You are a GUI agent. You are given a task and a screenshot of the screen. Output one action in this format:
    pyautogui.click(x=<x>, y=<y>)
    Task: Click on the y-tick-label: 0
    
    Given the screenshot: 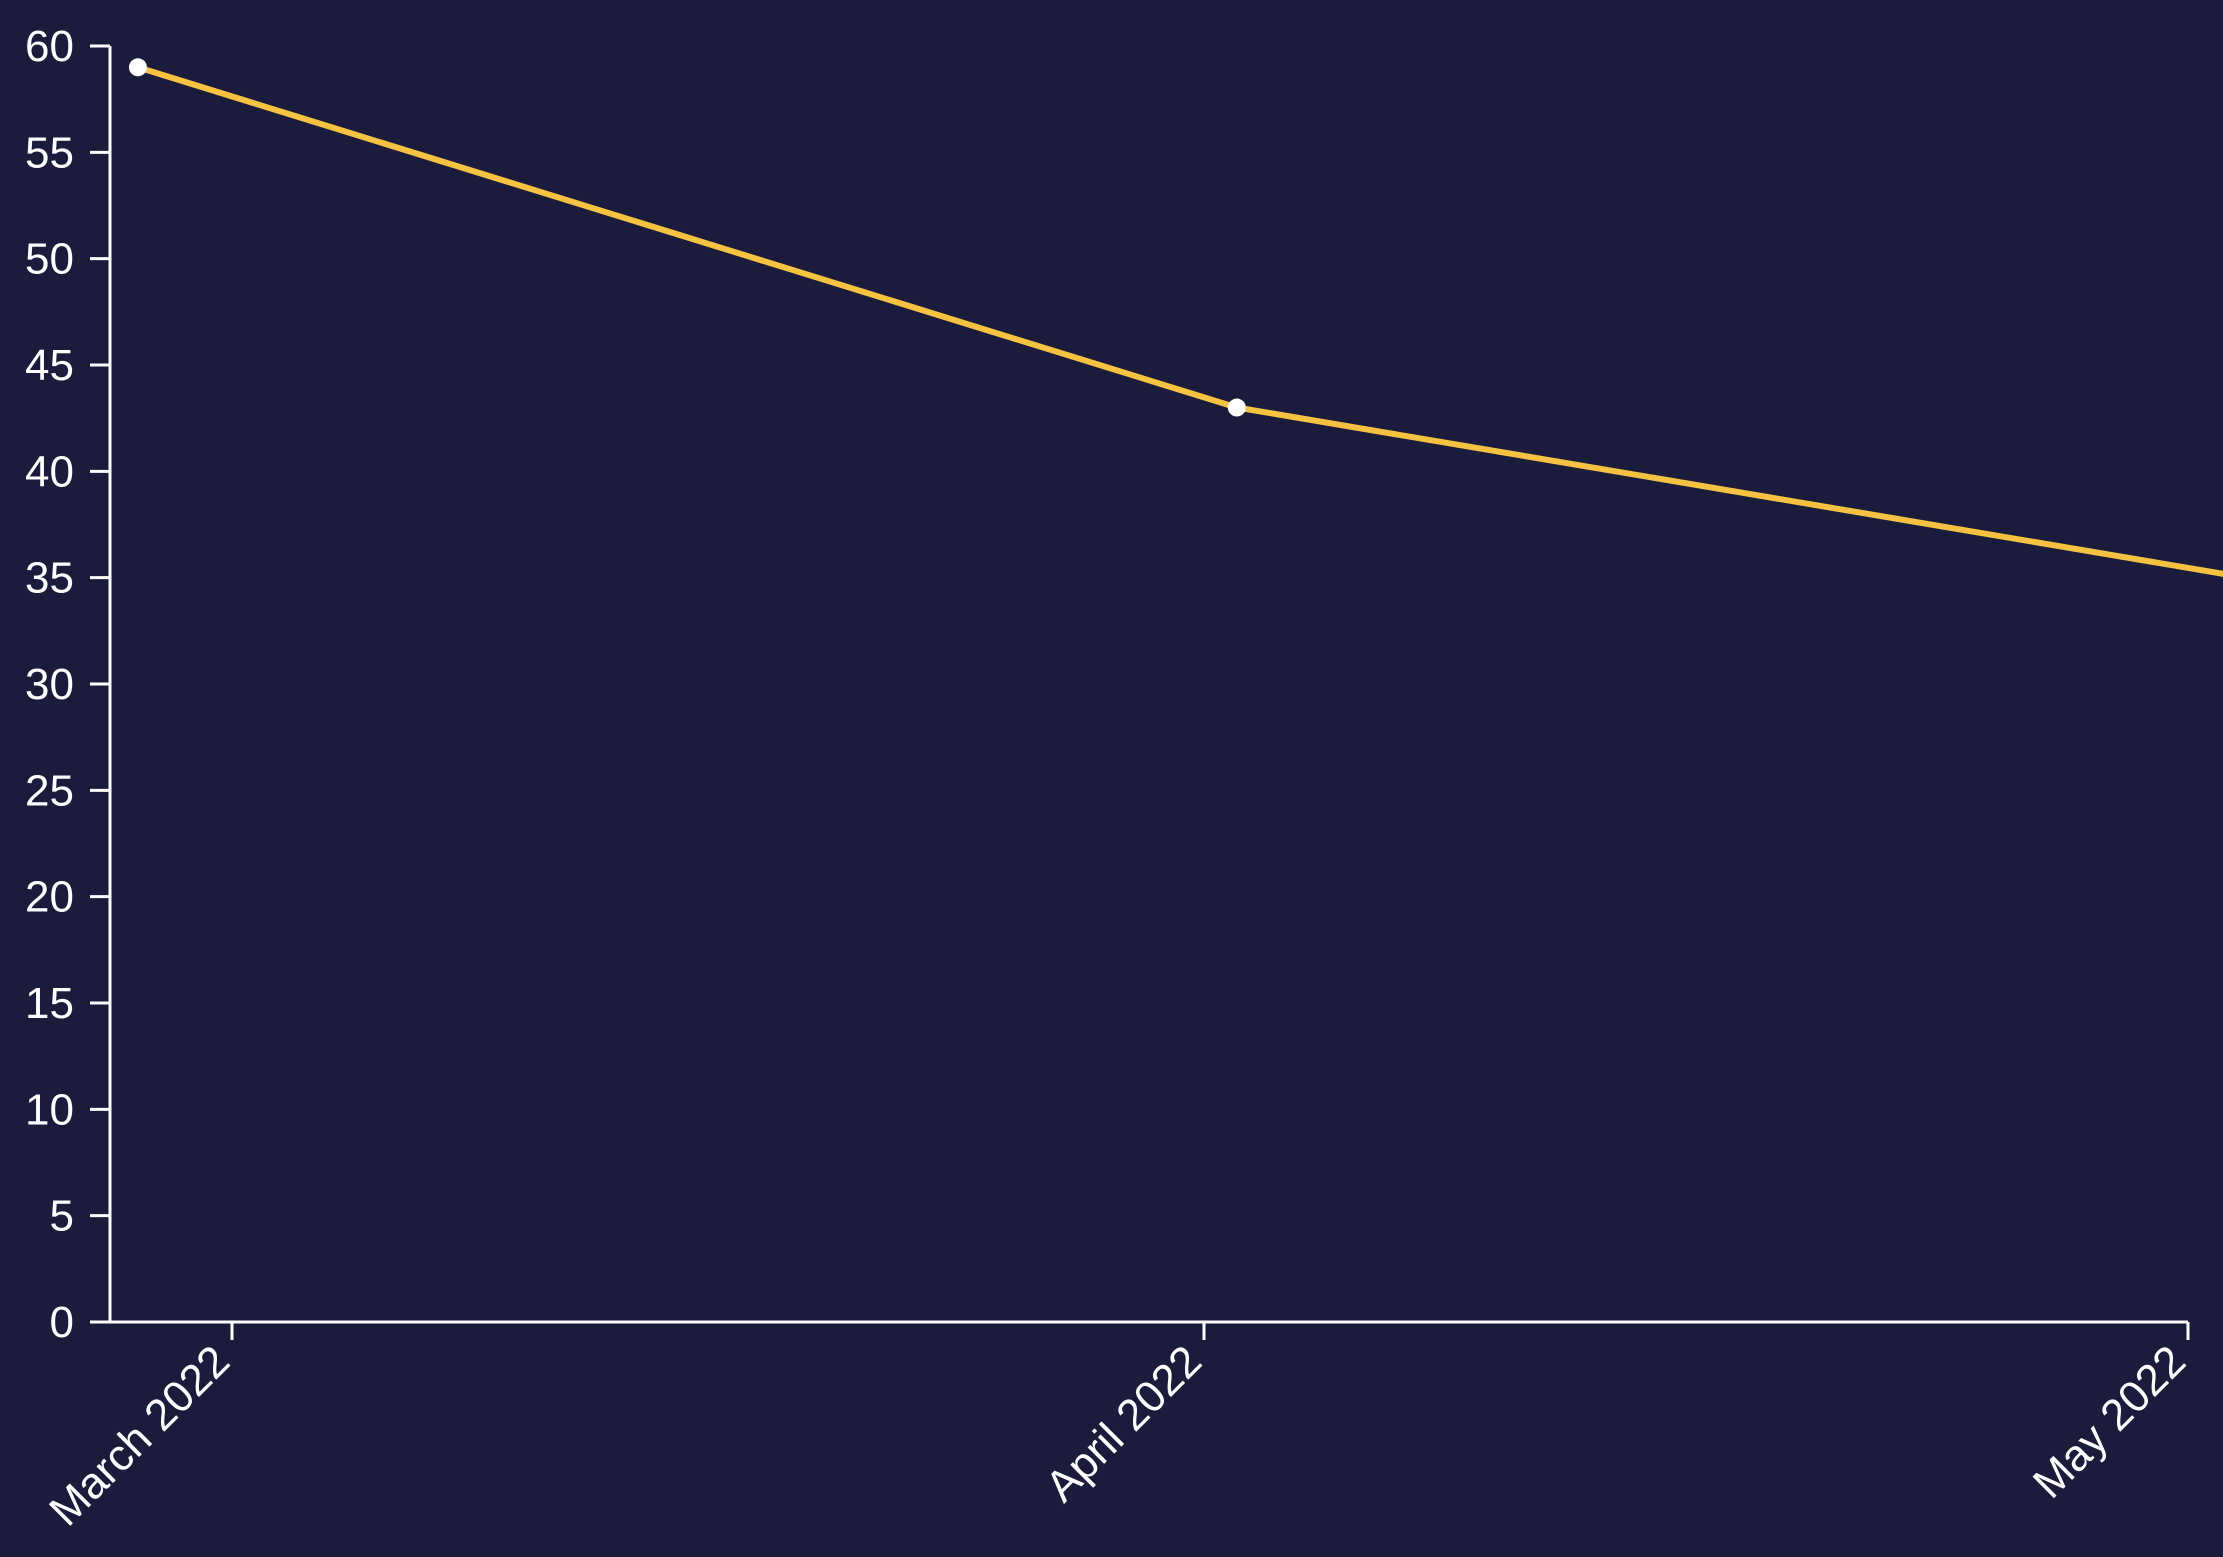 What is the action you would take?
    pyautogui.click(x=62, y=1322)
    